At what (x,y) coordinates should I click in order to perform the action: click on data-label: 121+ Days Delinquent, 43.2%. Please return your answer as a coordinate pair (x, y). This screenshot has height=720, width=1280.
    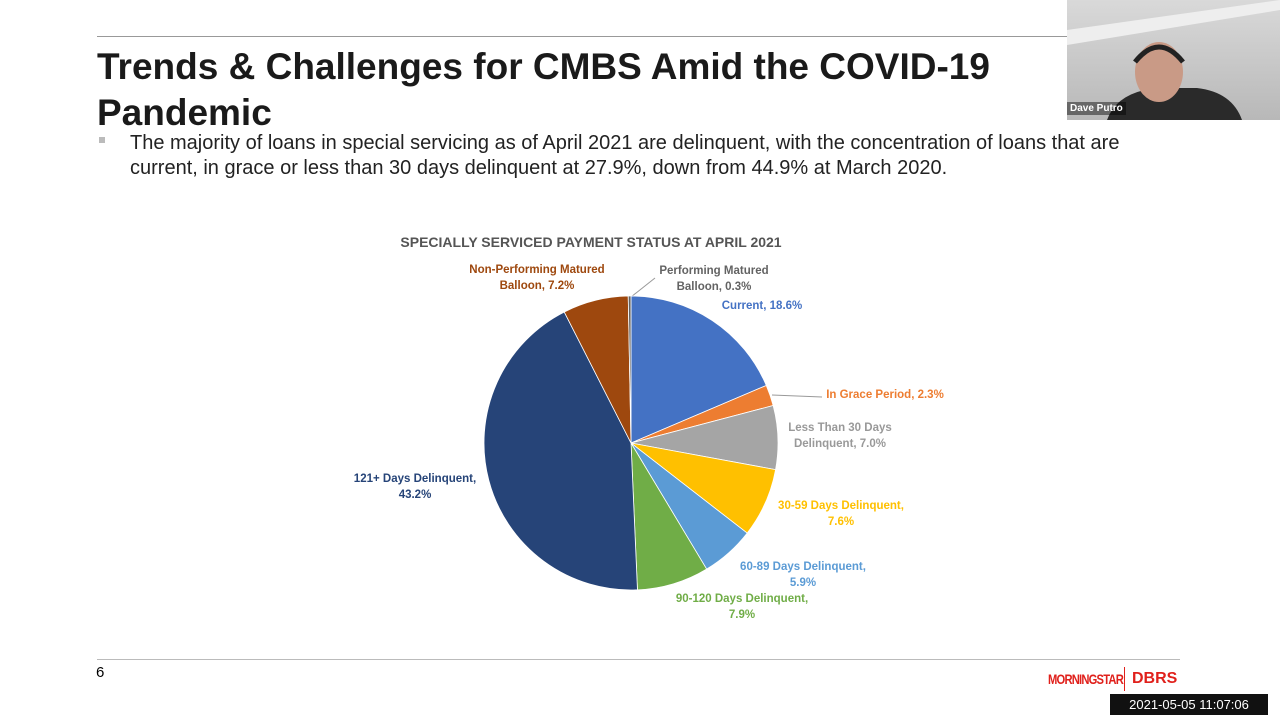
    Looking at the image, I should click on (415, 487).